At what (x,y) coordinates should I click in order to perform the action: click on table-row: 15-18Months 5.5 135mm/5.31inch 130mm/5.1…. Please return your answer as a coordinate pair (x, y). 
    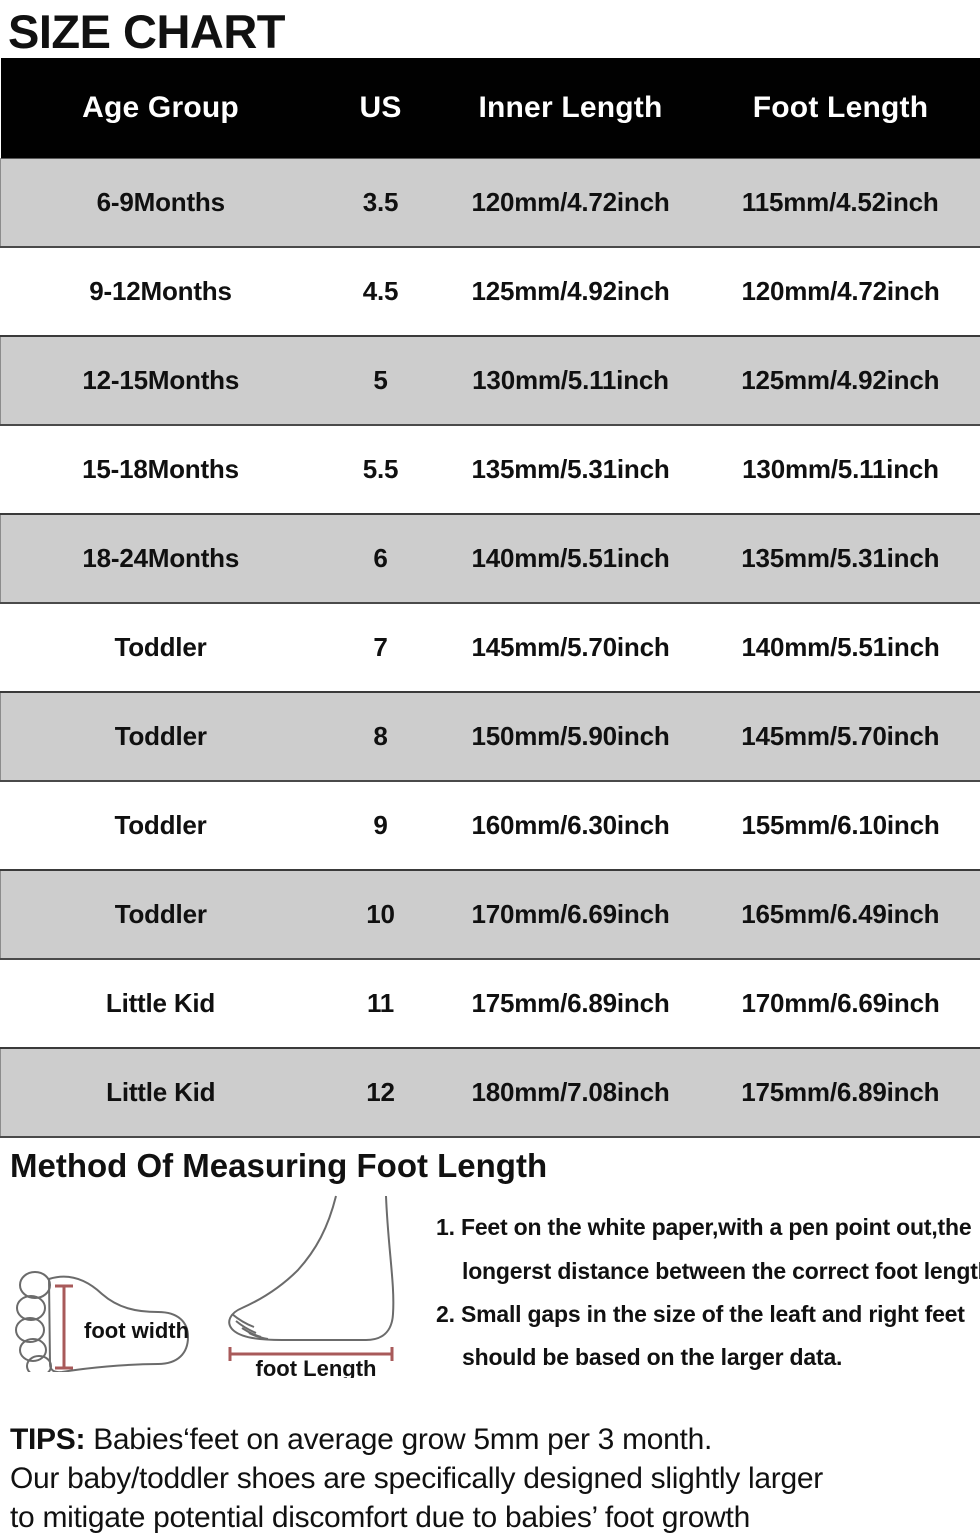
    Looking at the image, I should click on (490, 469).